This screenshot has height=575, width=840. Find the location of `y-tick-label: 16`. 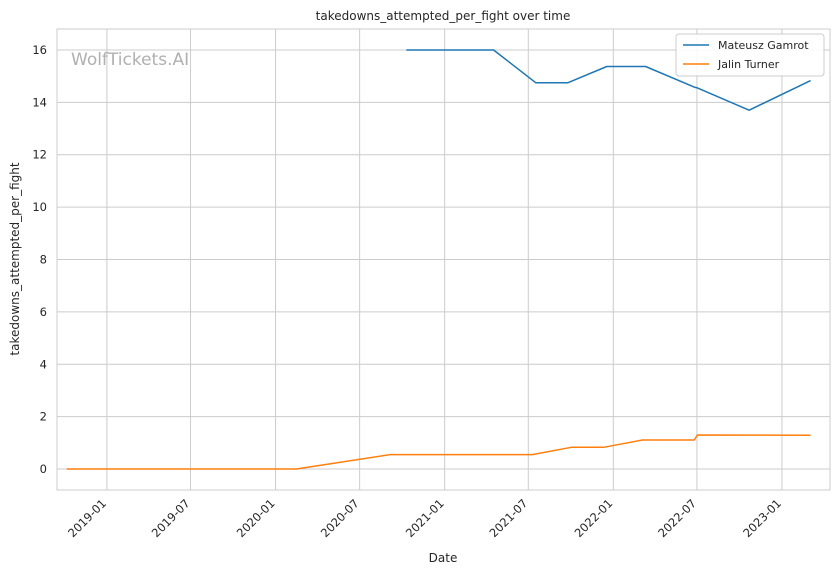

y-tick-label: 16 is located at coordinates (39, 50).